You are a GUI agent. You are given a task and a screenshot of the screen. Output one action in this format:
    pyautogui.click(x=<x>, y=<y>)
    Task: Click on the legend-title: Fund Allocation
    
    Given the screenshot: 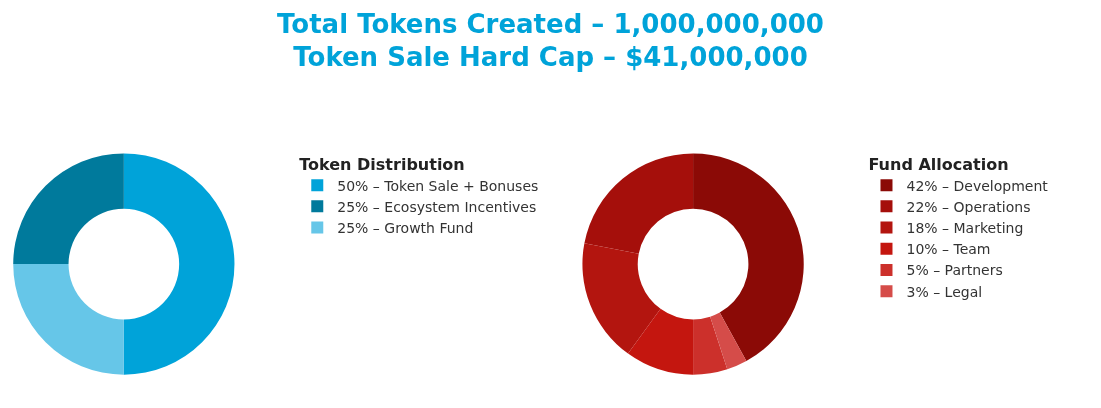 What is the action you would take?
    pyautogui.click(x=938, y=164)
    